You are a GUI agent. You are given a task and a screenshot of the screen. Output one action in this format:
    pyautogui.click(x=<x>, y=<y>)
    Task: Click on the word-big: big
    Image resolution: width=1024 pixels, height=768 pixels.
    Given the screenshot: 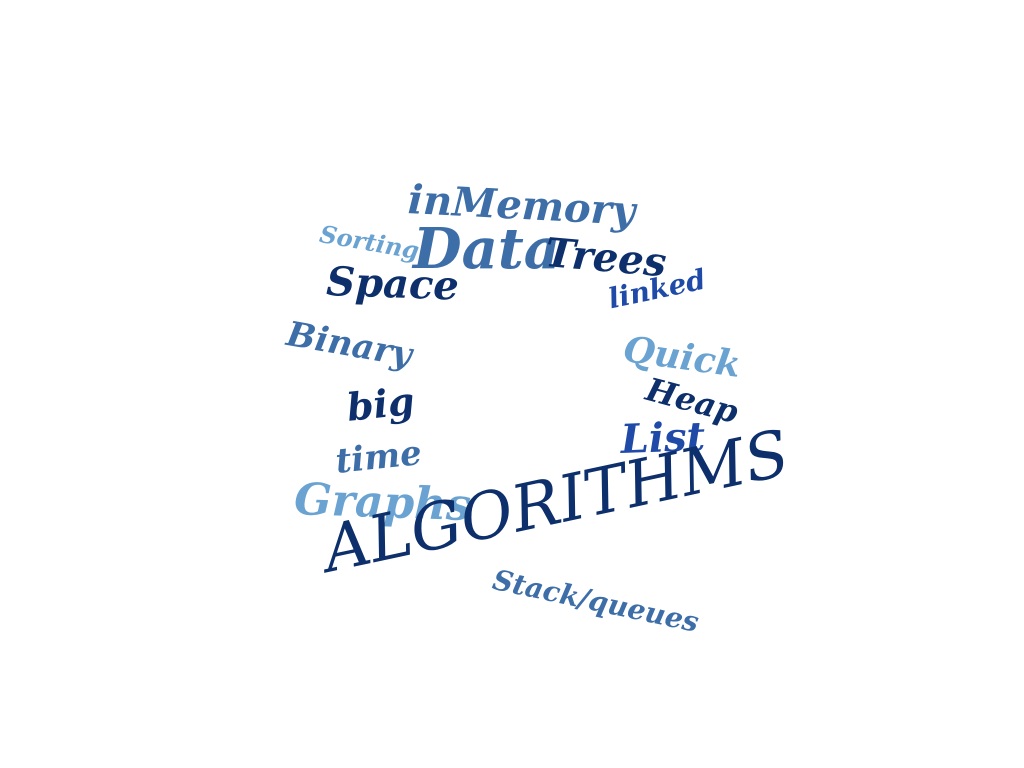 What is the action you would take?
    pyautogui.click(x=380, y=403)
    